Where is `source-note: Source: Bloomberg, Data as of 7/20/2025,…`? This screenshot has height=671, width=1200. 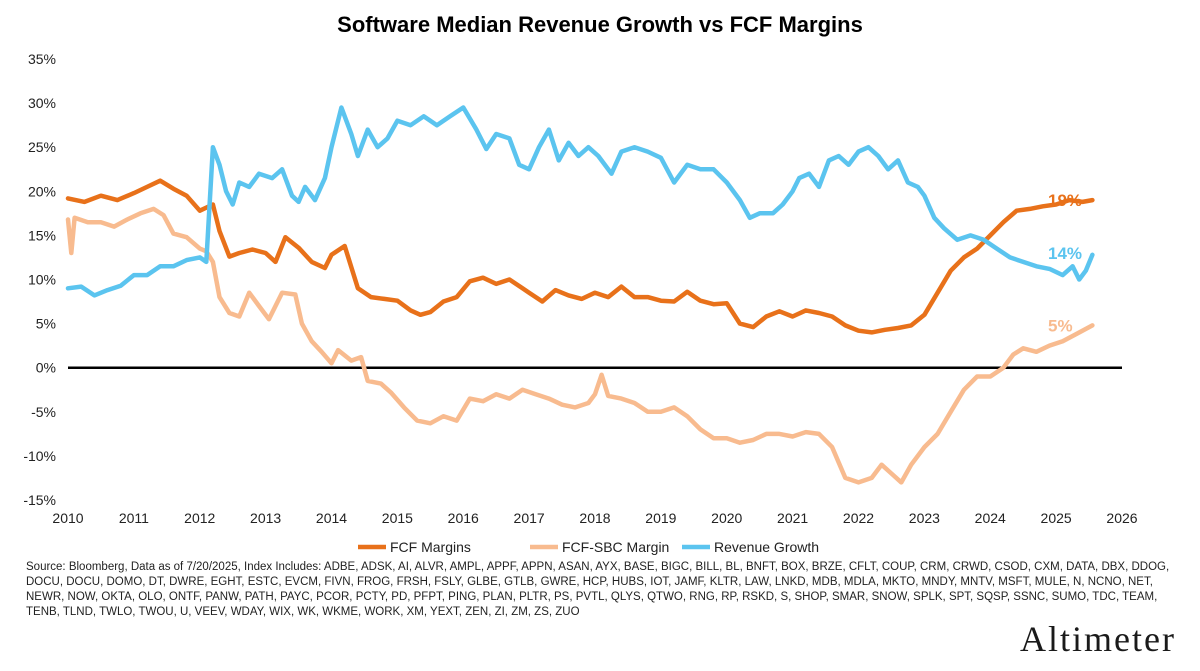
source-note: Source: Bloomberg, Data as of 7/20/2025,… is located at coordinates (598, 589).